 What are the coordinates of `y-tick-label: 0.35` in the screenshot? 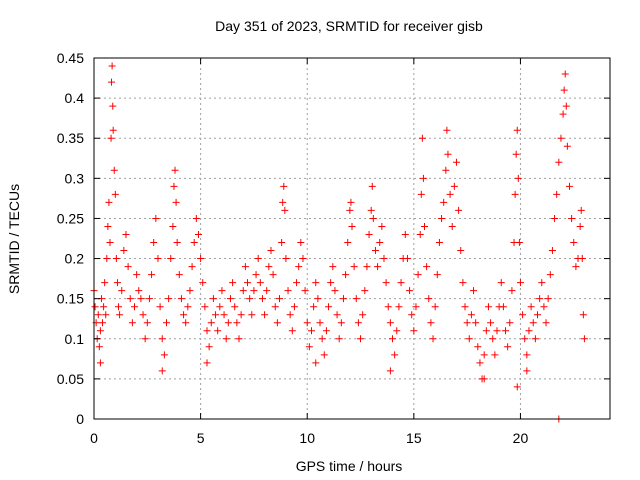 It's located at (70, 138).